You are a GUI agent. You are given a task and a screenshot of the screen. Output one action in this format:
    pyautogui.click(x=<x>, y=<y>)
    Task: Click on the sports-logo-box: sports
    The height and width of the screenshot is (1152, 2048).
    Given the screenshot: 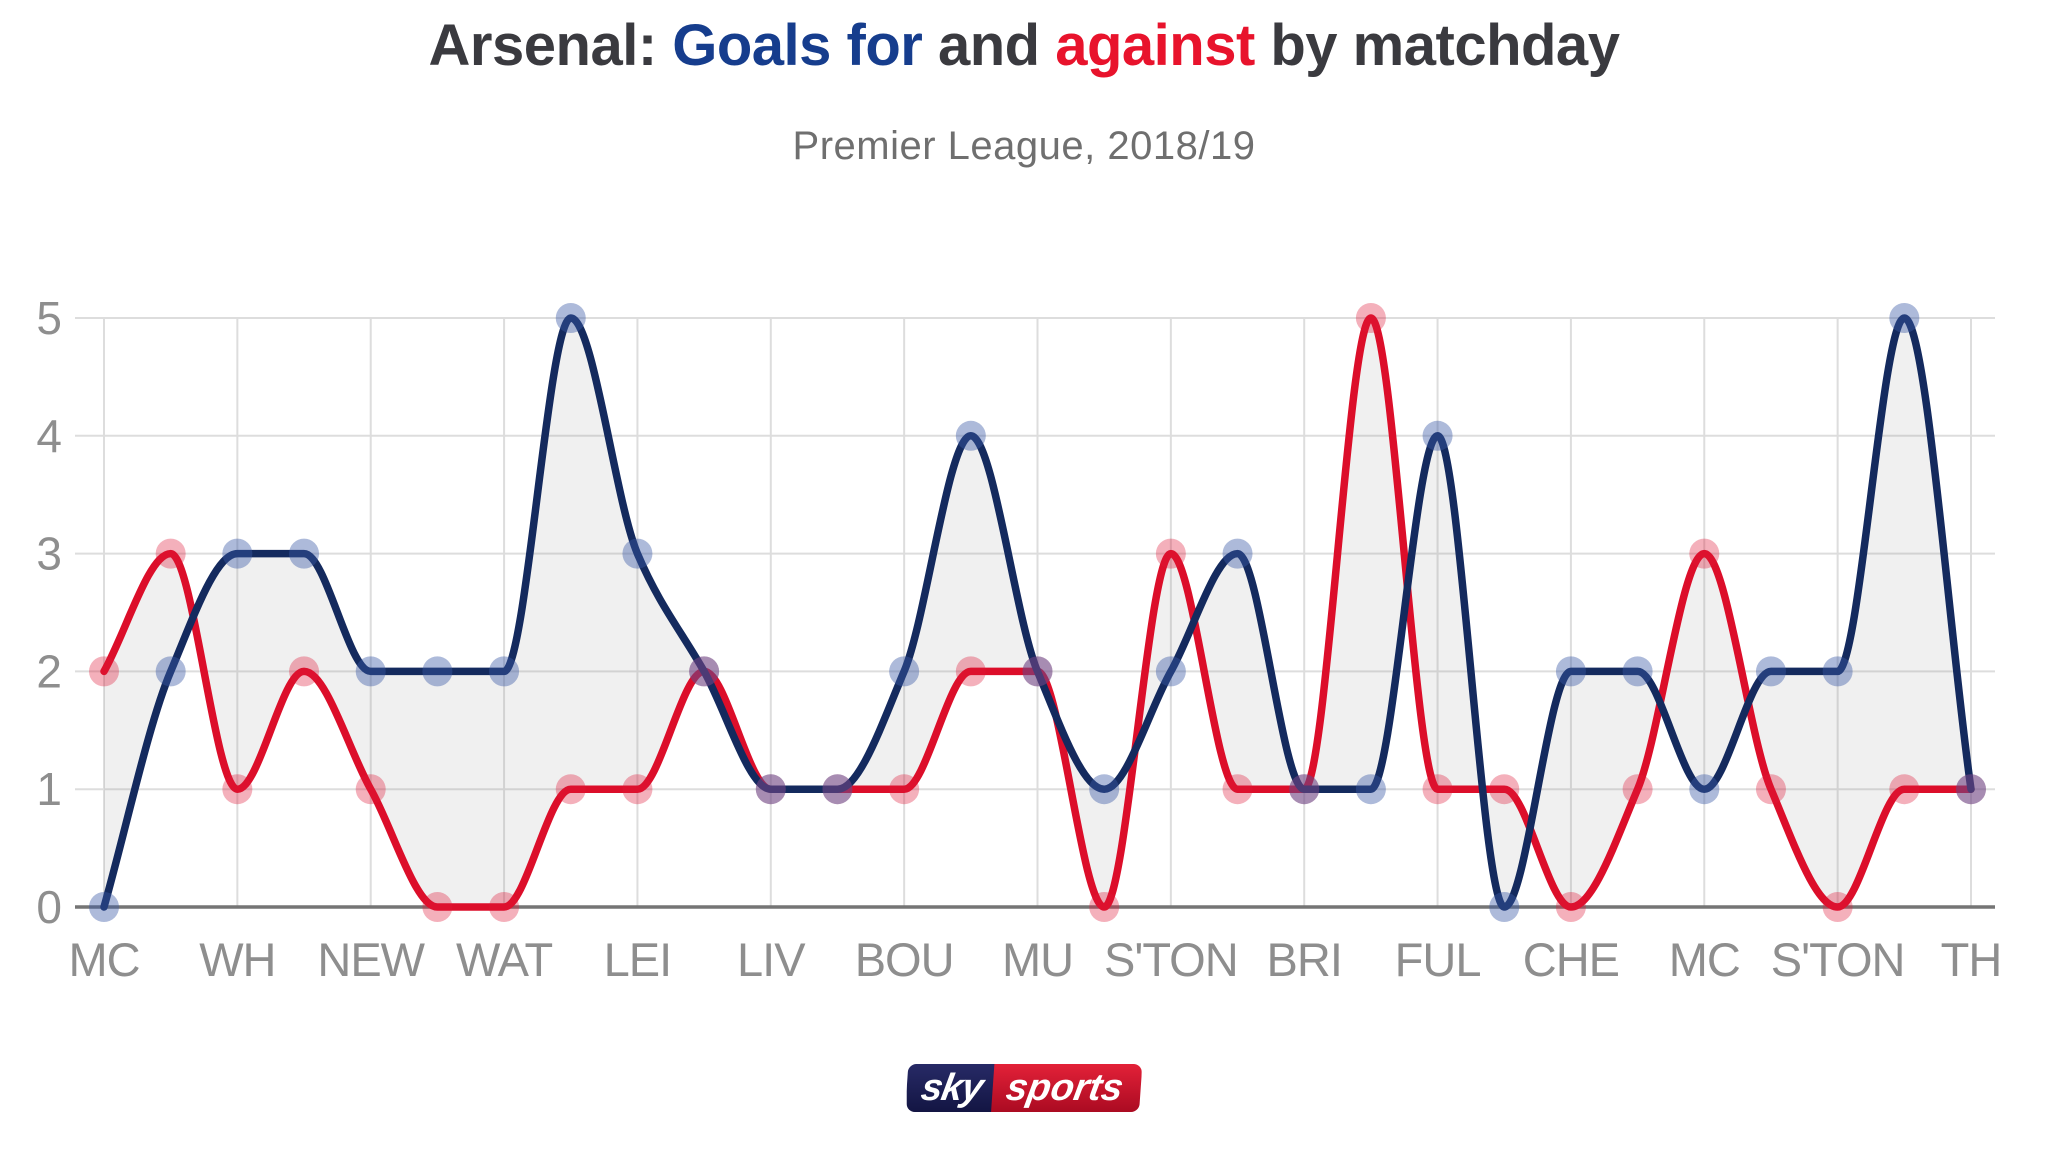 What is the action you would take?
    pyautogui.click(x=1066, y=1088)
    